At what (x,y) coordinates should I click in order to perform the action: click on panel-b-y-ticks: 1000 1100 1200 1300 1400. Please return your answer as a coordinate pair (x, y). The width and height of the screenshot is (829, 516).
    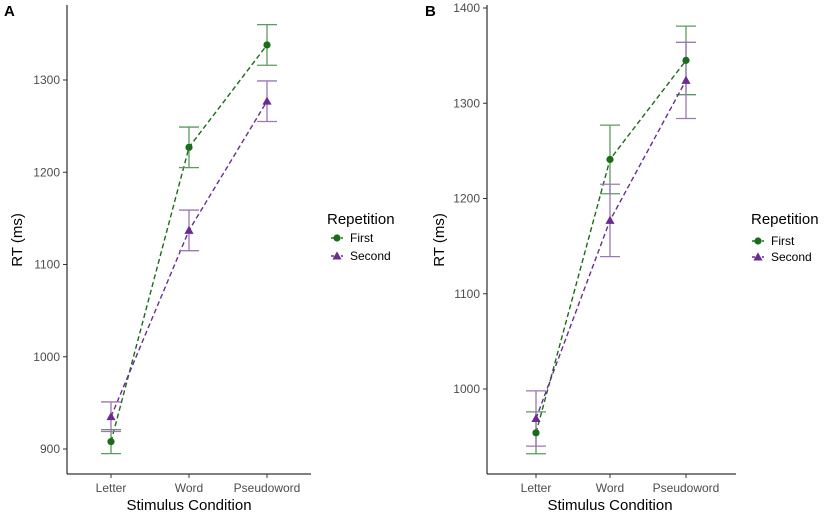
    Looking at the image, I should click on (470, 198).